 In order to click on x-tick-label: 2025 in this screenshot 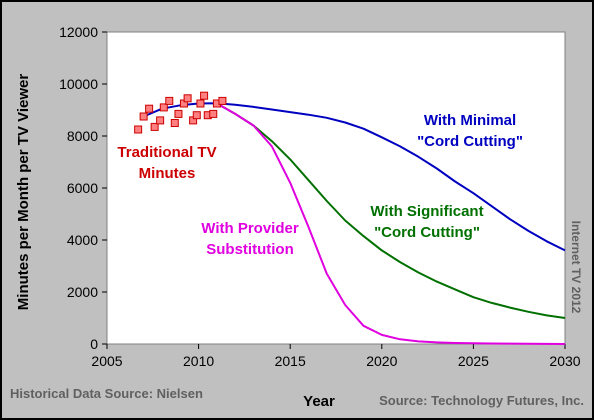, I will do `click(473, 361)`.